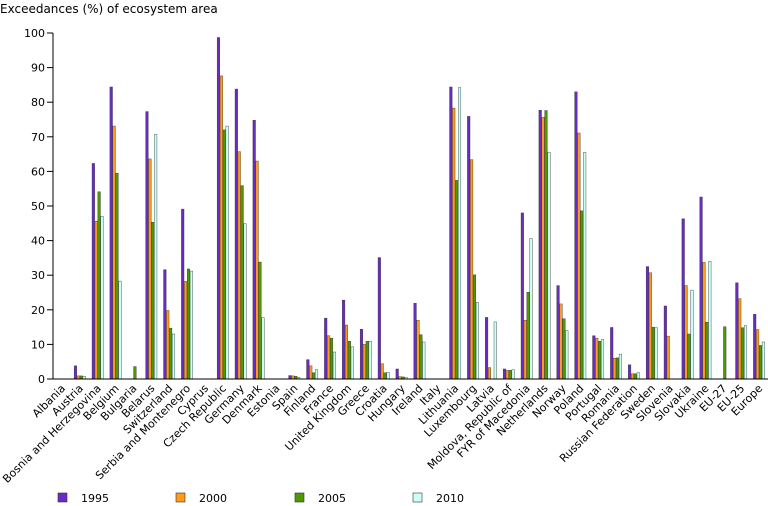 This screenshot has width=768, height=506. I want to click on y-tick-label: 20, so click(38, 310).